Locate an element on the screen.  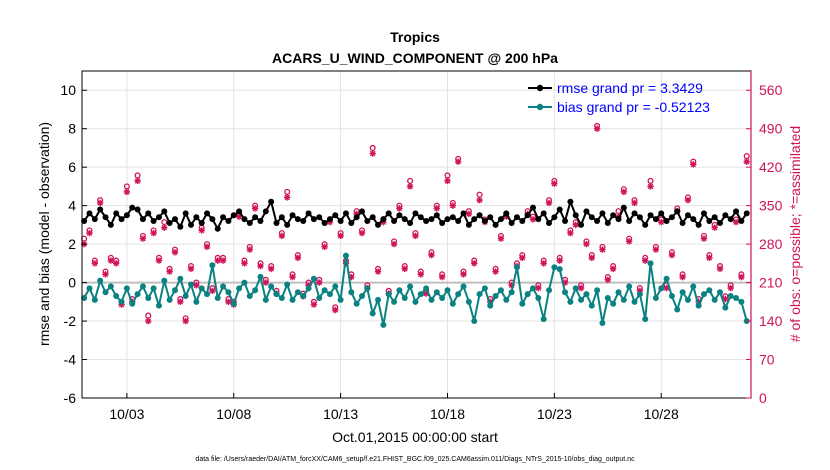
legend-rmse-label: rmse grand pr = 3.3429 is located at coordinates (630, 88).